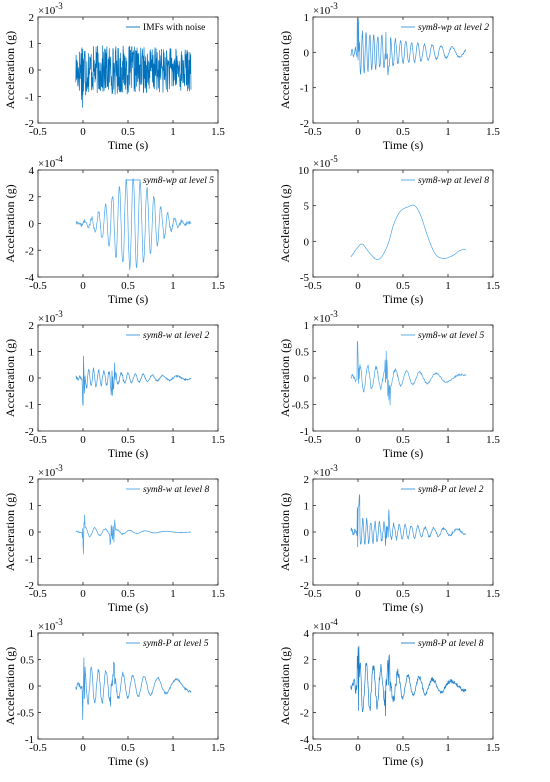 The height and width of the screenshot is (782, 550). Describe the element at coordinates (451, 336) in the screenshot. I see `legend-label: sym8-w at level 5` at that location.